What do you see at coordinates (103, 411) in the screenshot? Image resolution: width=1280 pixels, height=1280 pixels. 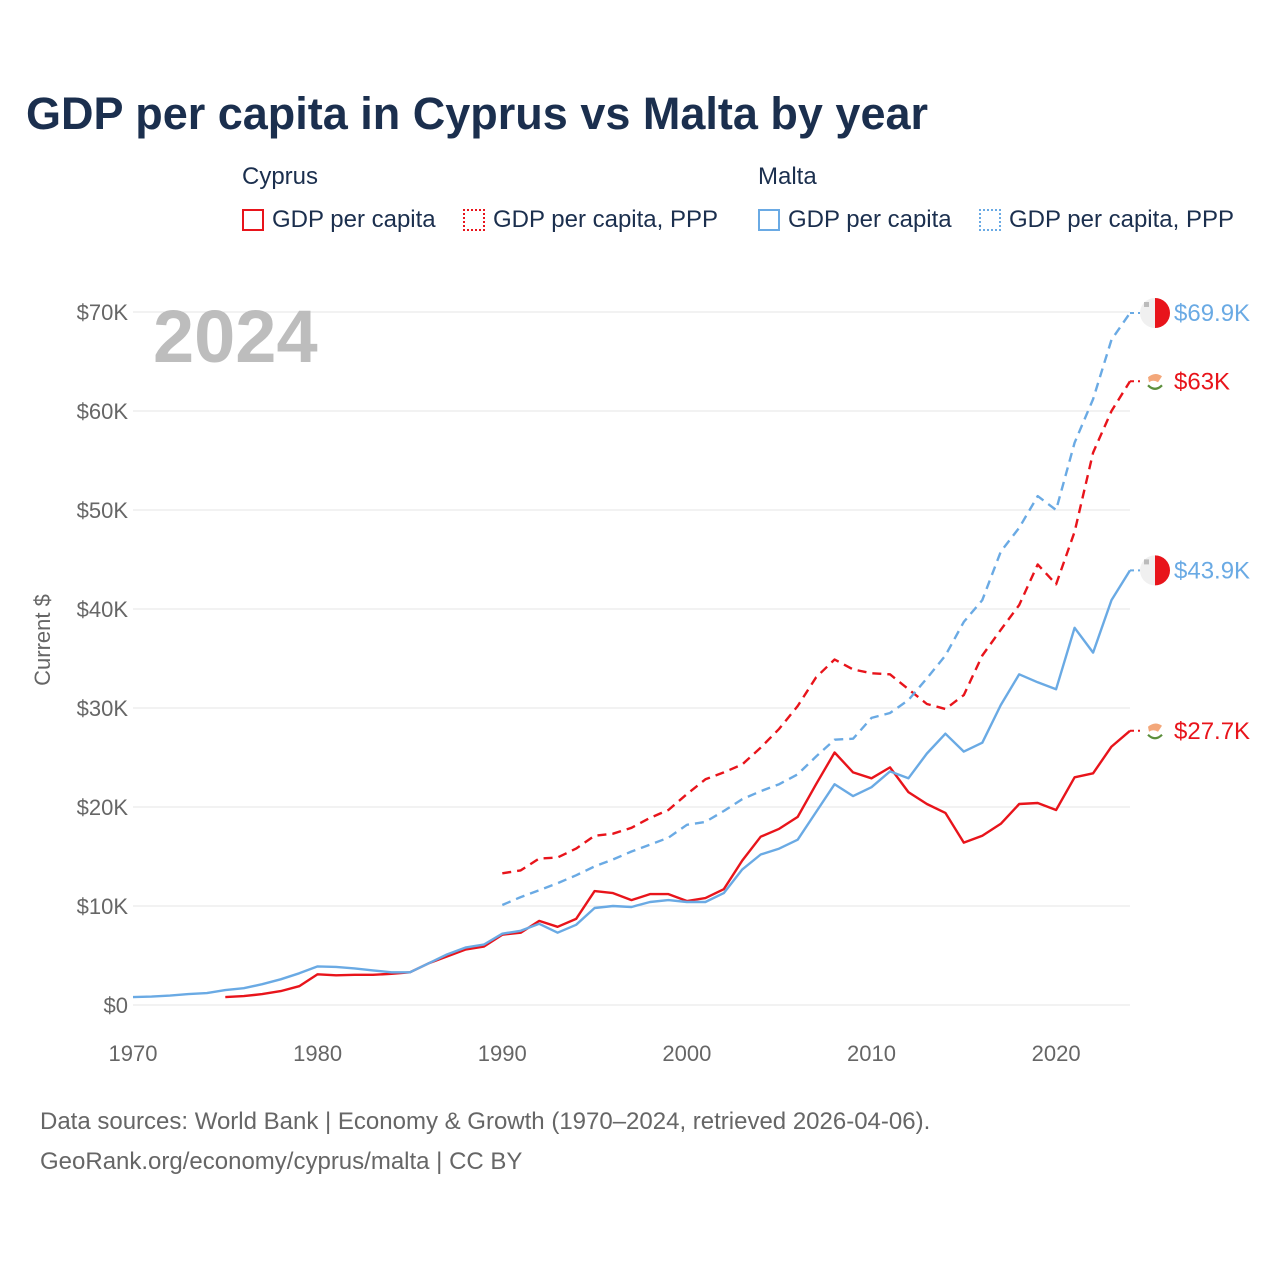 I see `y-tick-label: $60K` at bounding box center [103, 411].